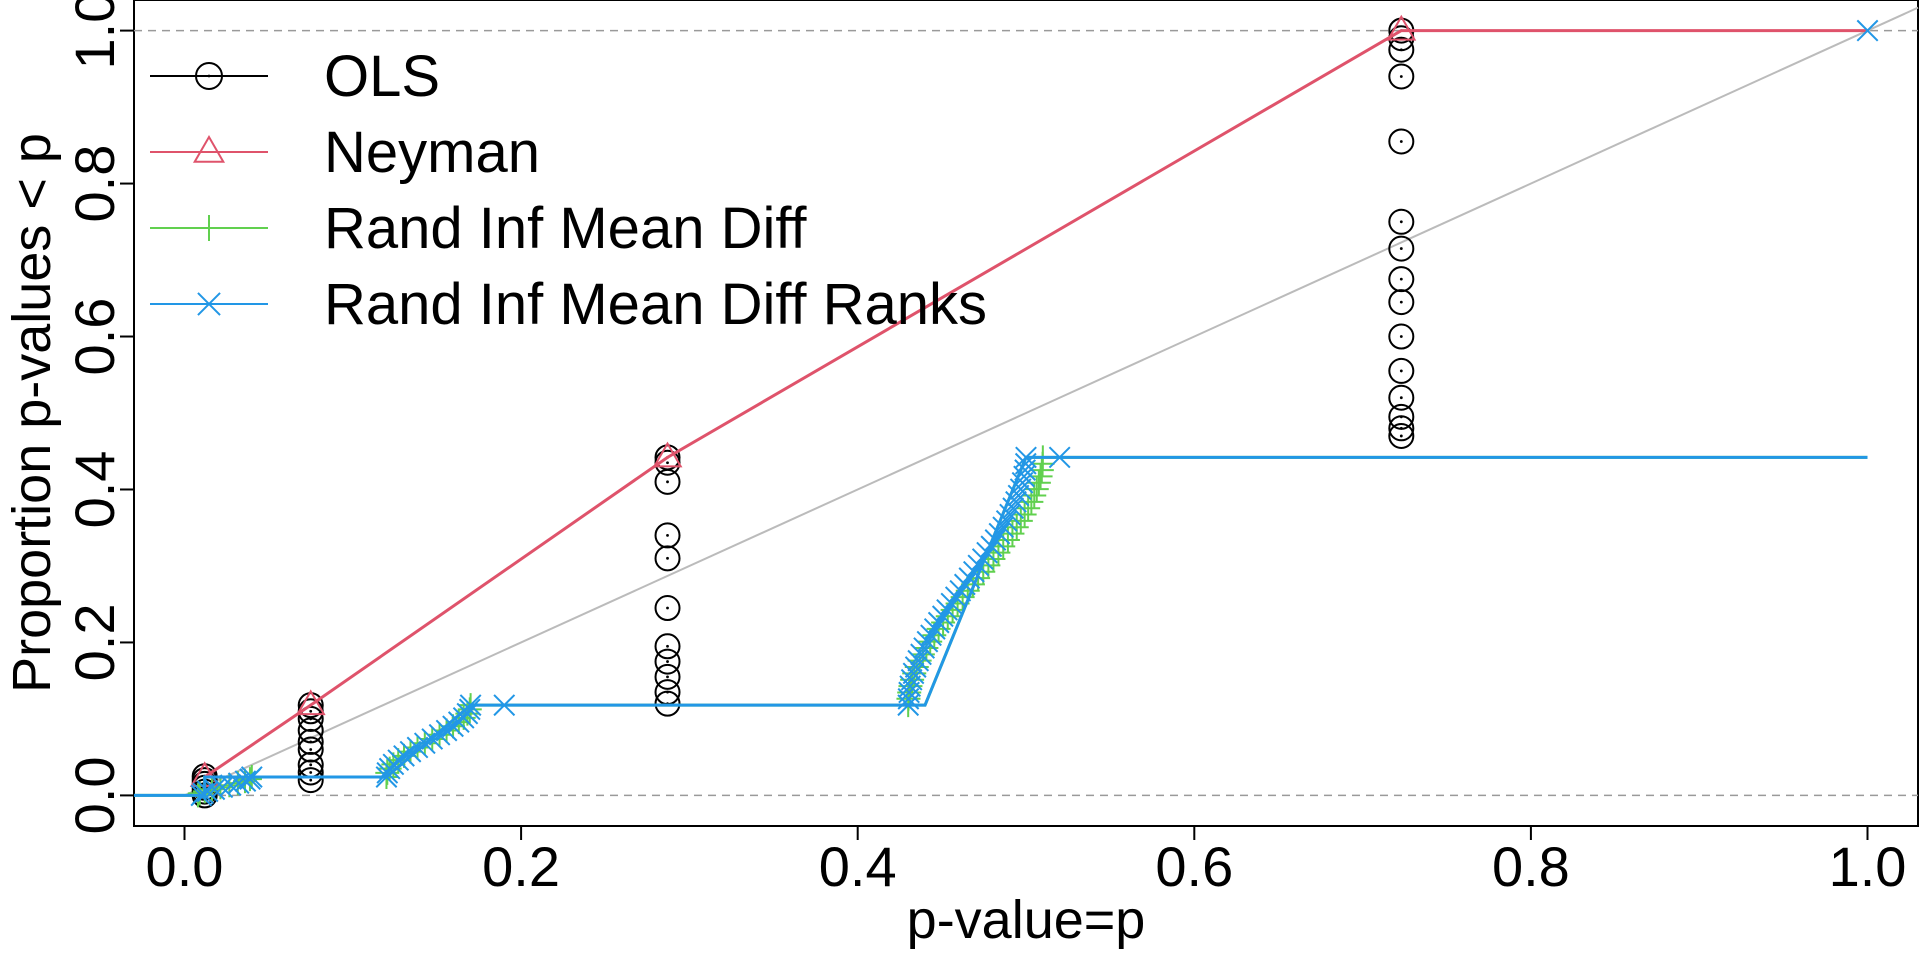 This screenshot has height=960, width=1920. I want to click on legend-item: Rand Inf Mean Diff, so click(478, 228).